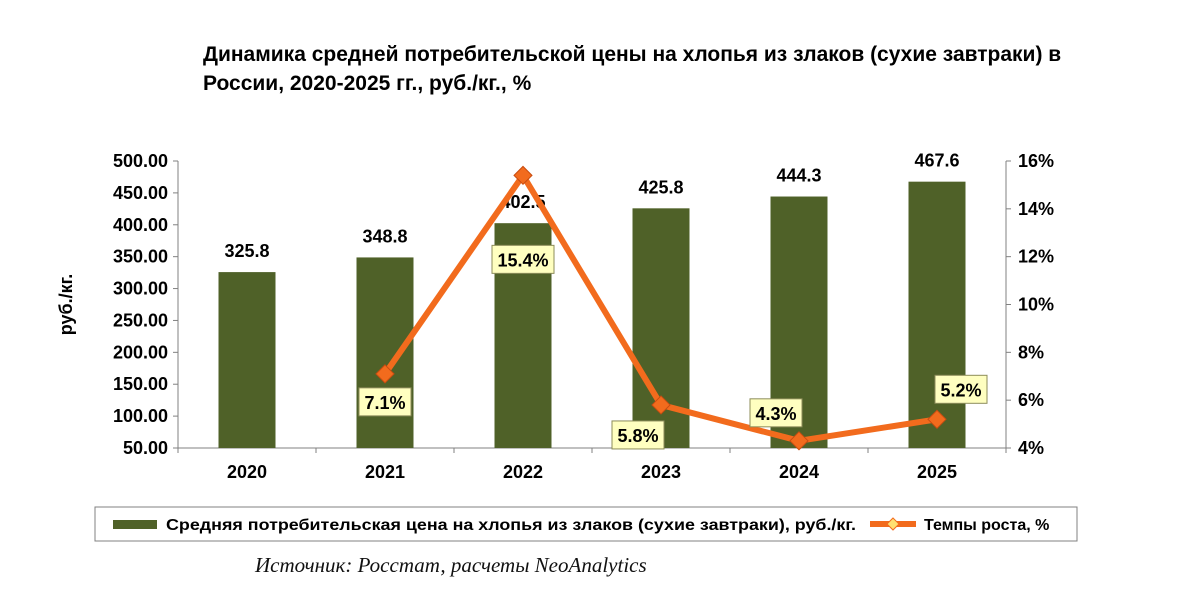 The width and height of the screenshot is (1200, 607). I want to click on x-tick-label: 2020, so click(247, 472).